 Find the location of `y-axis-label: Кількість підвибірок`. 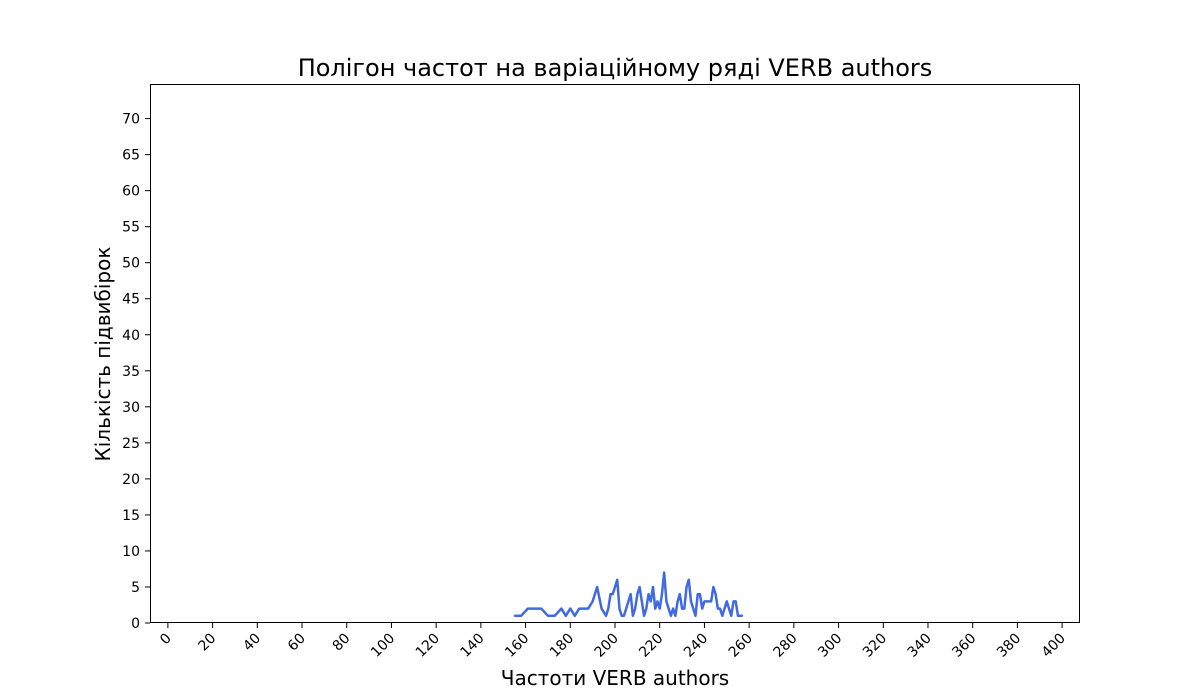

y-axis-label: Кількість підвибірок is located at coordinates (103, 354).